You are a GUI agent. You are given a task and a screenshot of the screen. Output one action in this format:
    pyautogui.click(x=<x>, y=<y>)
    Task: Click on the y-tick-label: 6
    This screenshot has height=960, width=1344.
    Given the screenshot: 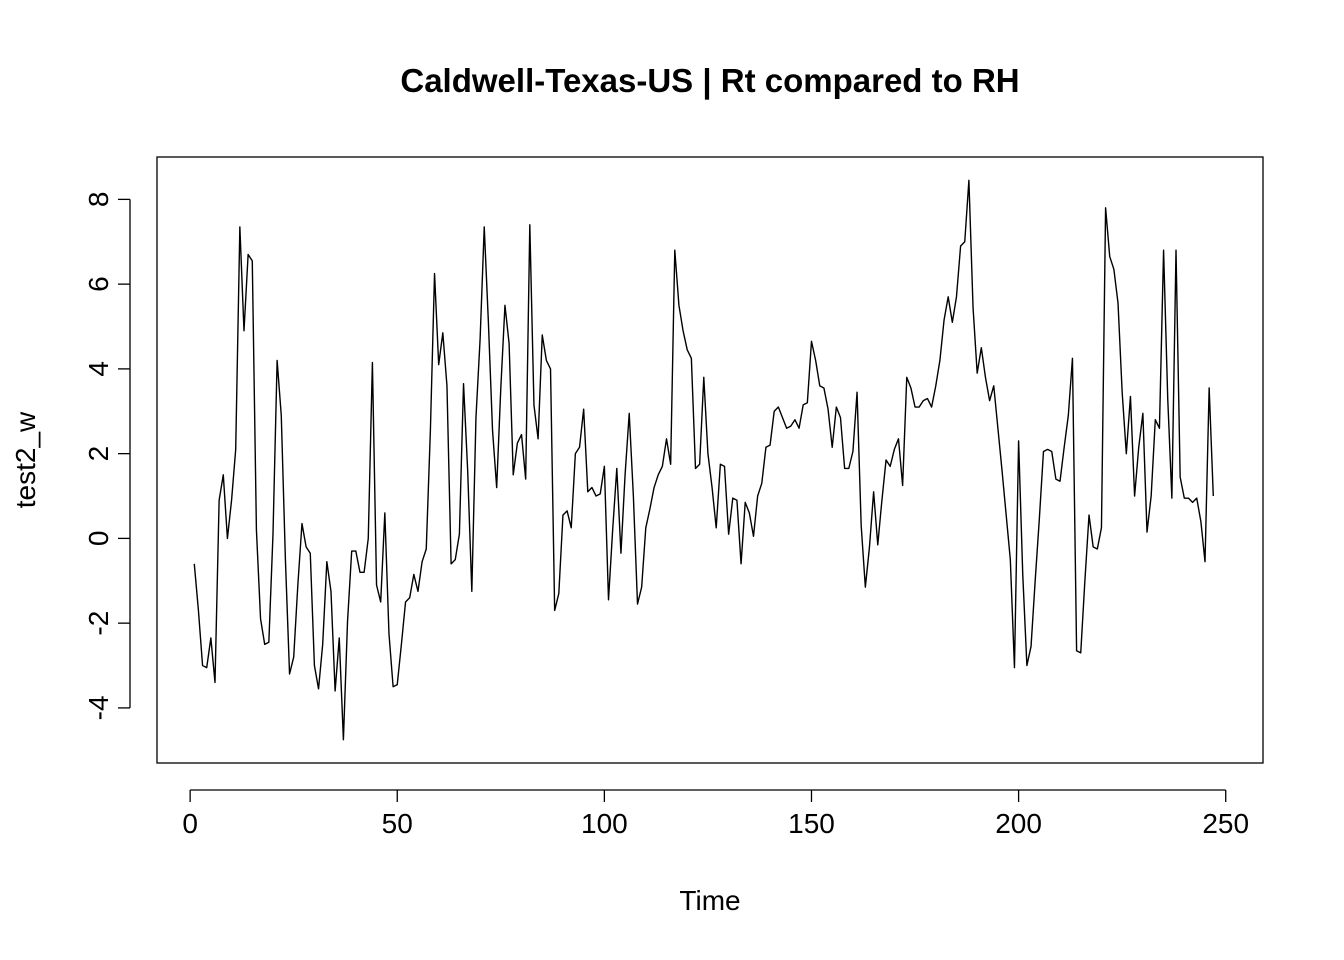 What is the action you would take?
    pyautogui.click(x=98, y=284)
    